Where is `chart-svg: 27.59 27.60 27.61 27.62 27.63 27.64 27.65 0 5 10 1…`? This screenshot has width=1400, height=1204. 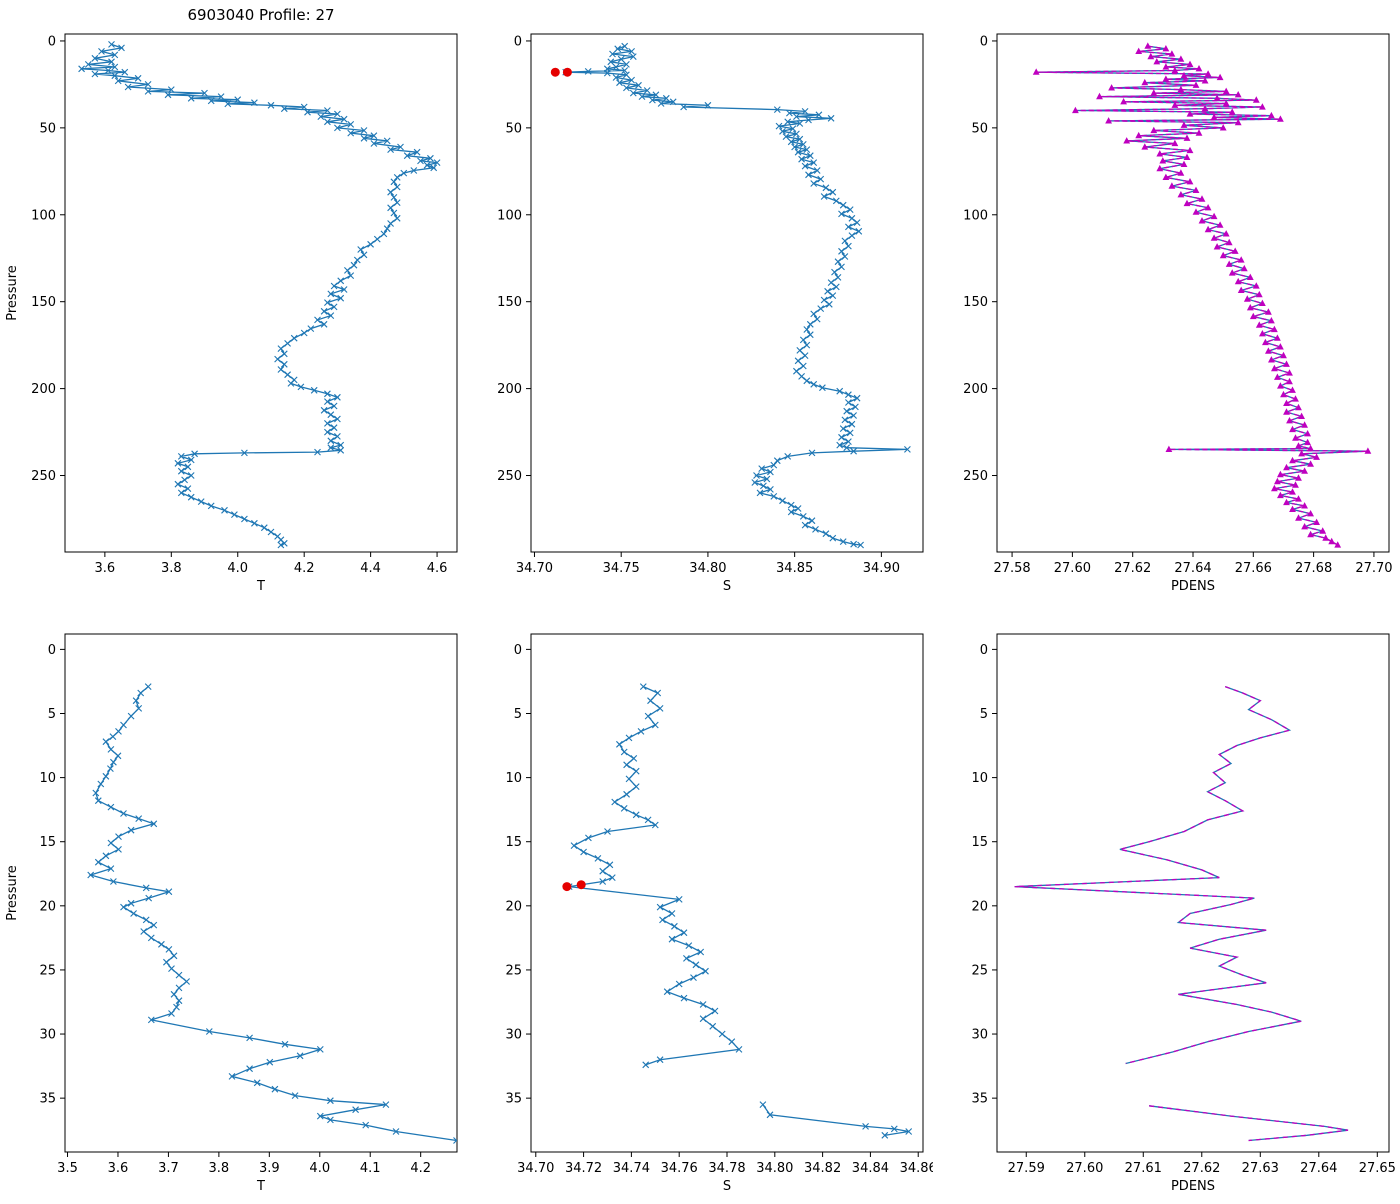
chart-svg: 27.59 27.60 27.61 27.62 27.63 27.64 27.65 0 5 10 1… is located at coordinates (1183, 913).